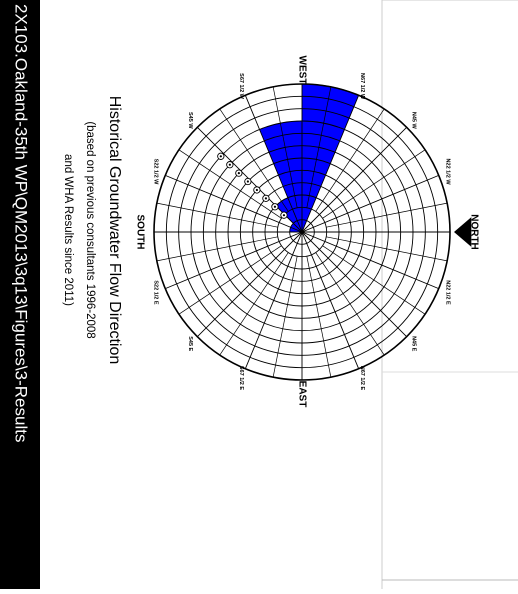 The height and width of the screenshot is (594, 518). I want to click on chart-subtitle-1: (based on previous consultants 1996-2008, so click(90, 229).